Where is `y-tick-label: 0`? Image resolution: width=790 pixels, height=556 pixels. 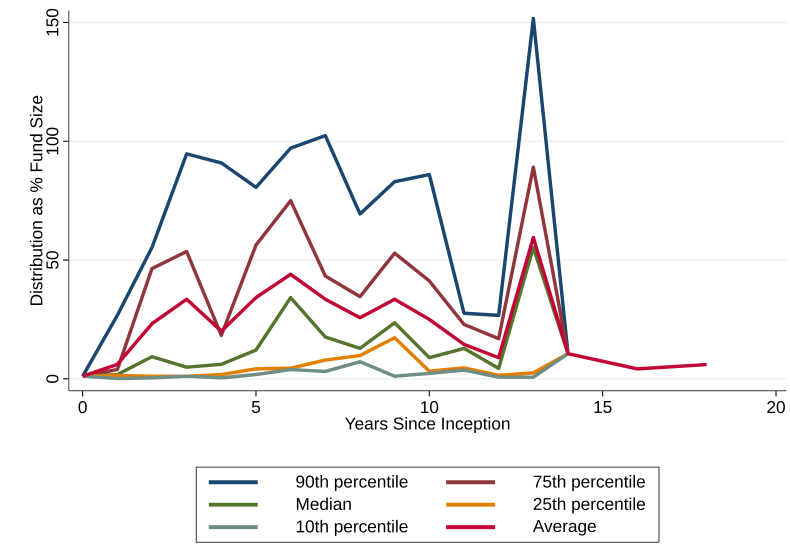 y-tick-label: 0 is located at coordinates (52, 378).